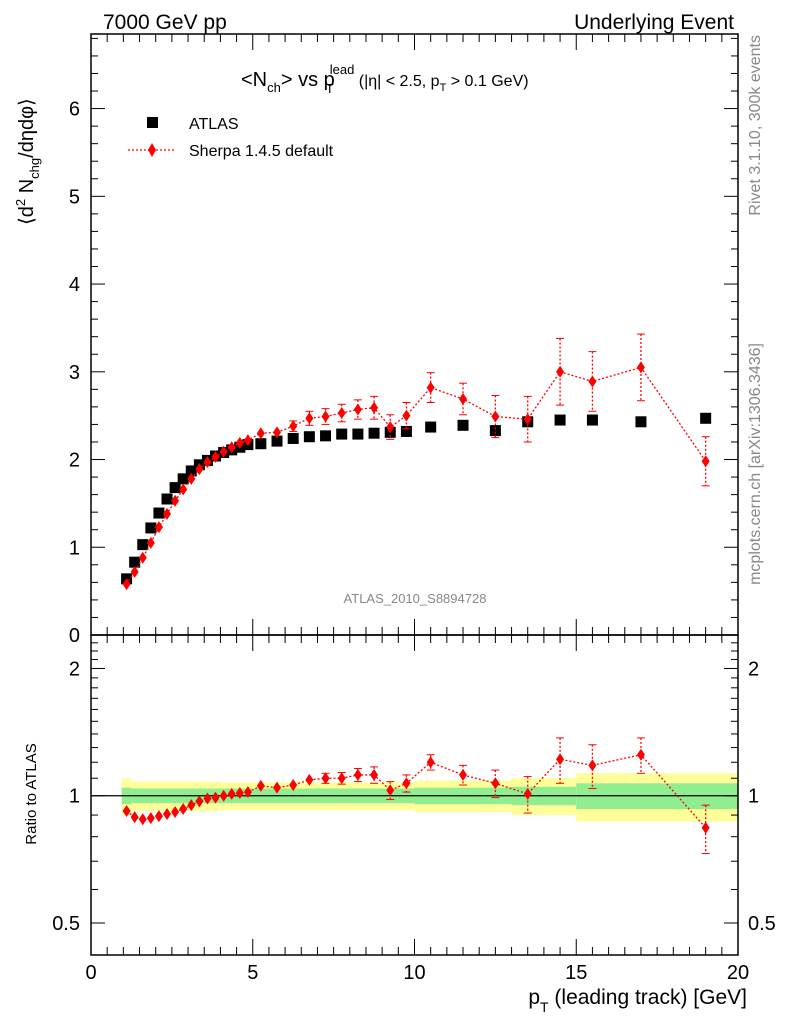 This screenshot has height=1024, width=786. I want to click on ratio-y-axis-label: Ratio to ATLAS, so click(31, 793).